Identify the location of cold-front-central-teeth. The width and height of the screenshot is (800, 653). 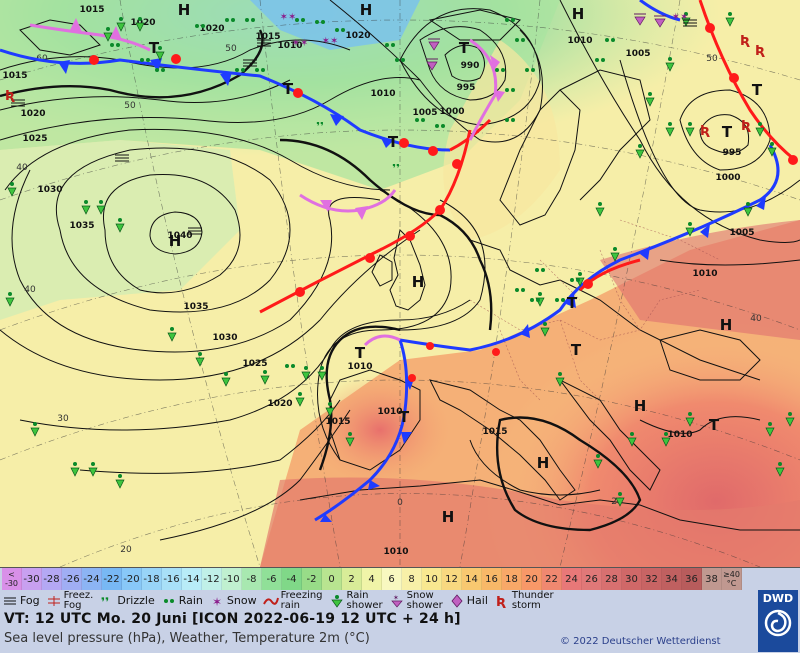
(643, 267).